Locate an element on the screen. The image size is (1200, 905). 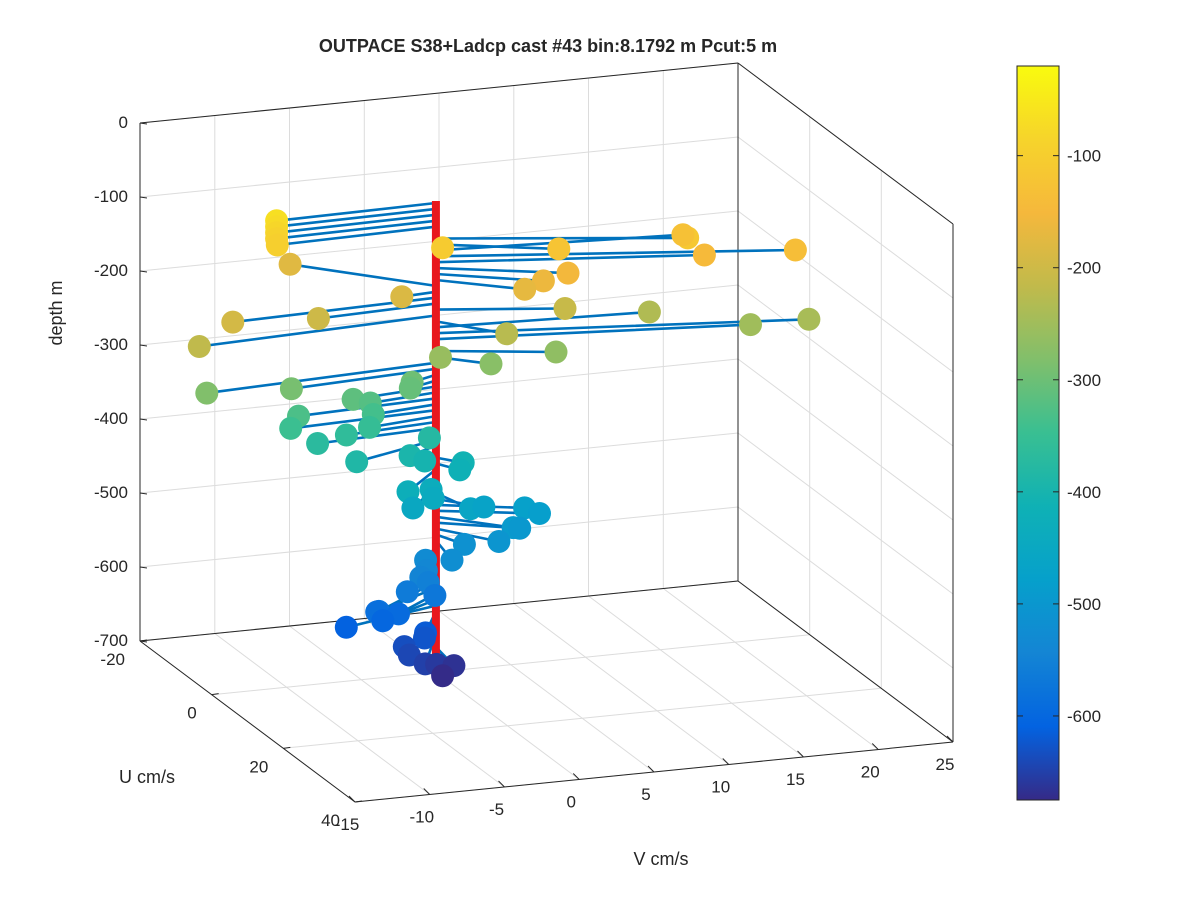
colorbar-tick-label: -100 is located at coordinates (1084, 156).